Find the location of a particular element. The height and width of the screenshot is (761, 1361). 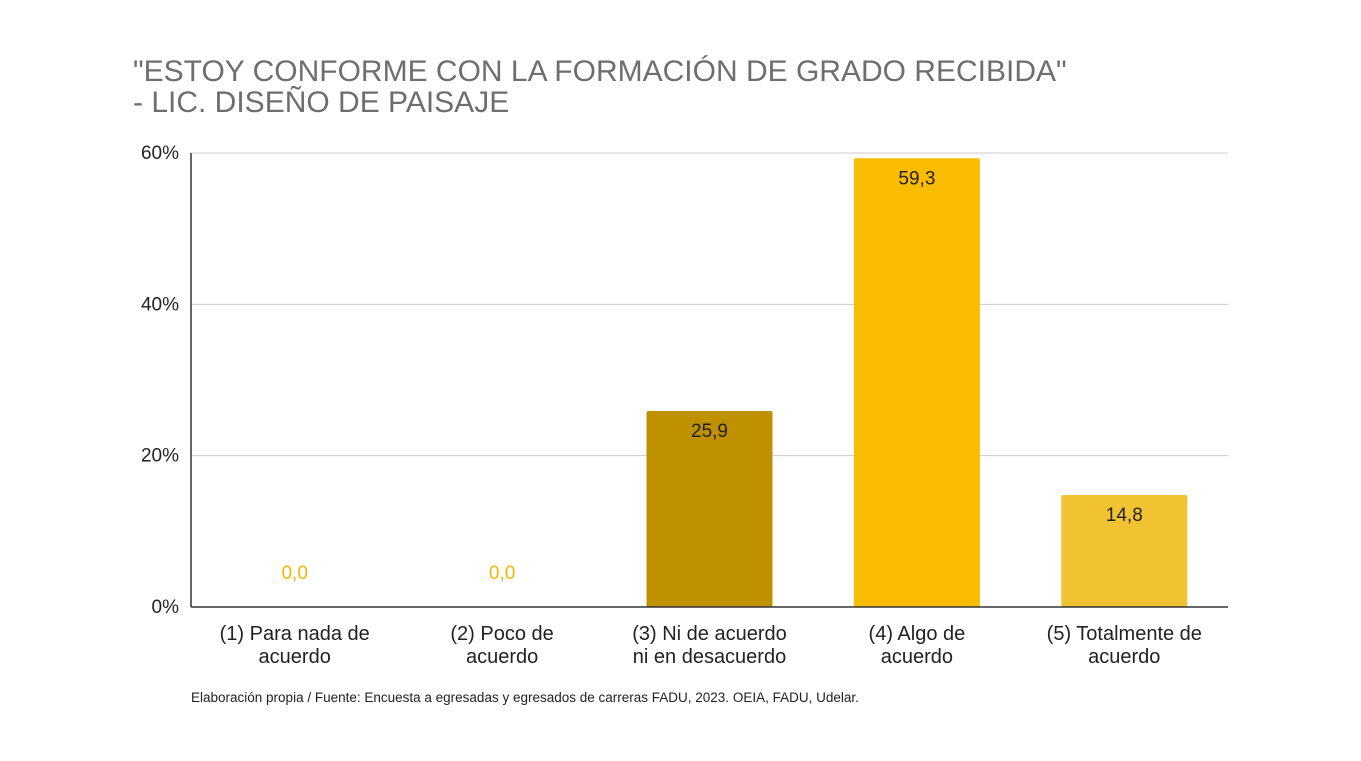

data-label: 59,3 is located at coordinates (916, 178).